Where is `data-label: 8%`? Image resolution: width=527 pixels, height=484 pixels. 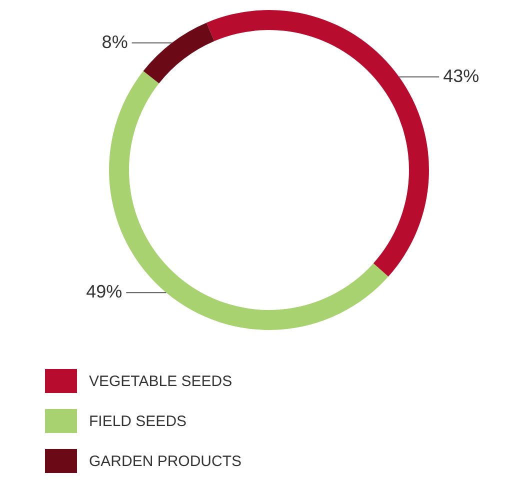 data-label: 8% is located at coordinates (115, 42).